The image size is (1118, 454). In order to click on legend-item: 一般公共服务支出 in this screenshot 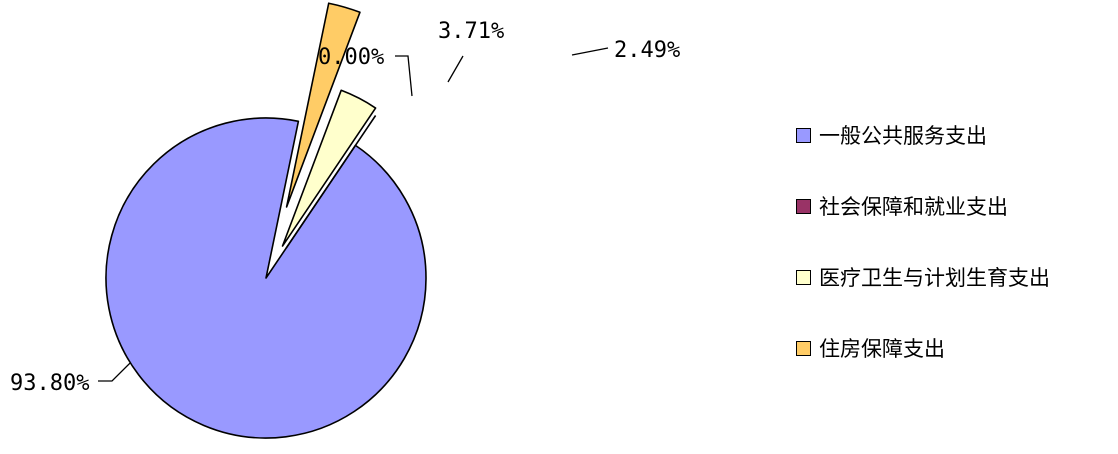, I will do `click(956, 135)`.